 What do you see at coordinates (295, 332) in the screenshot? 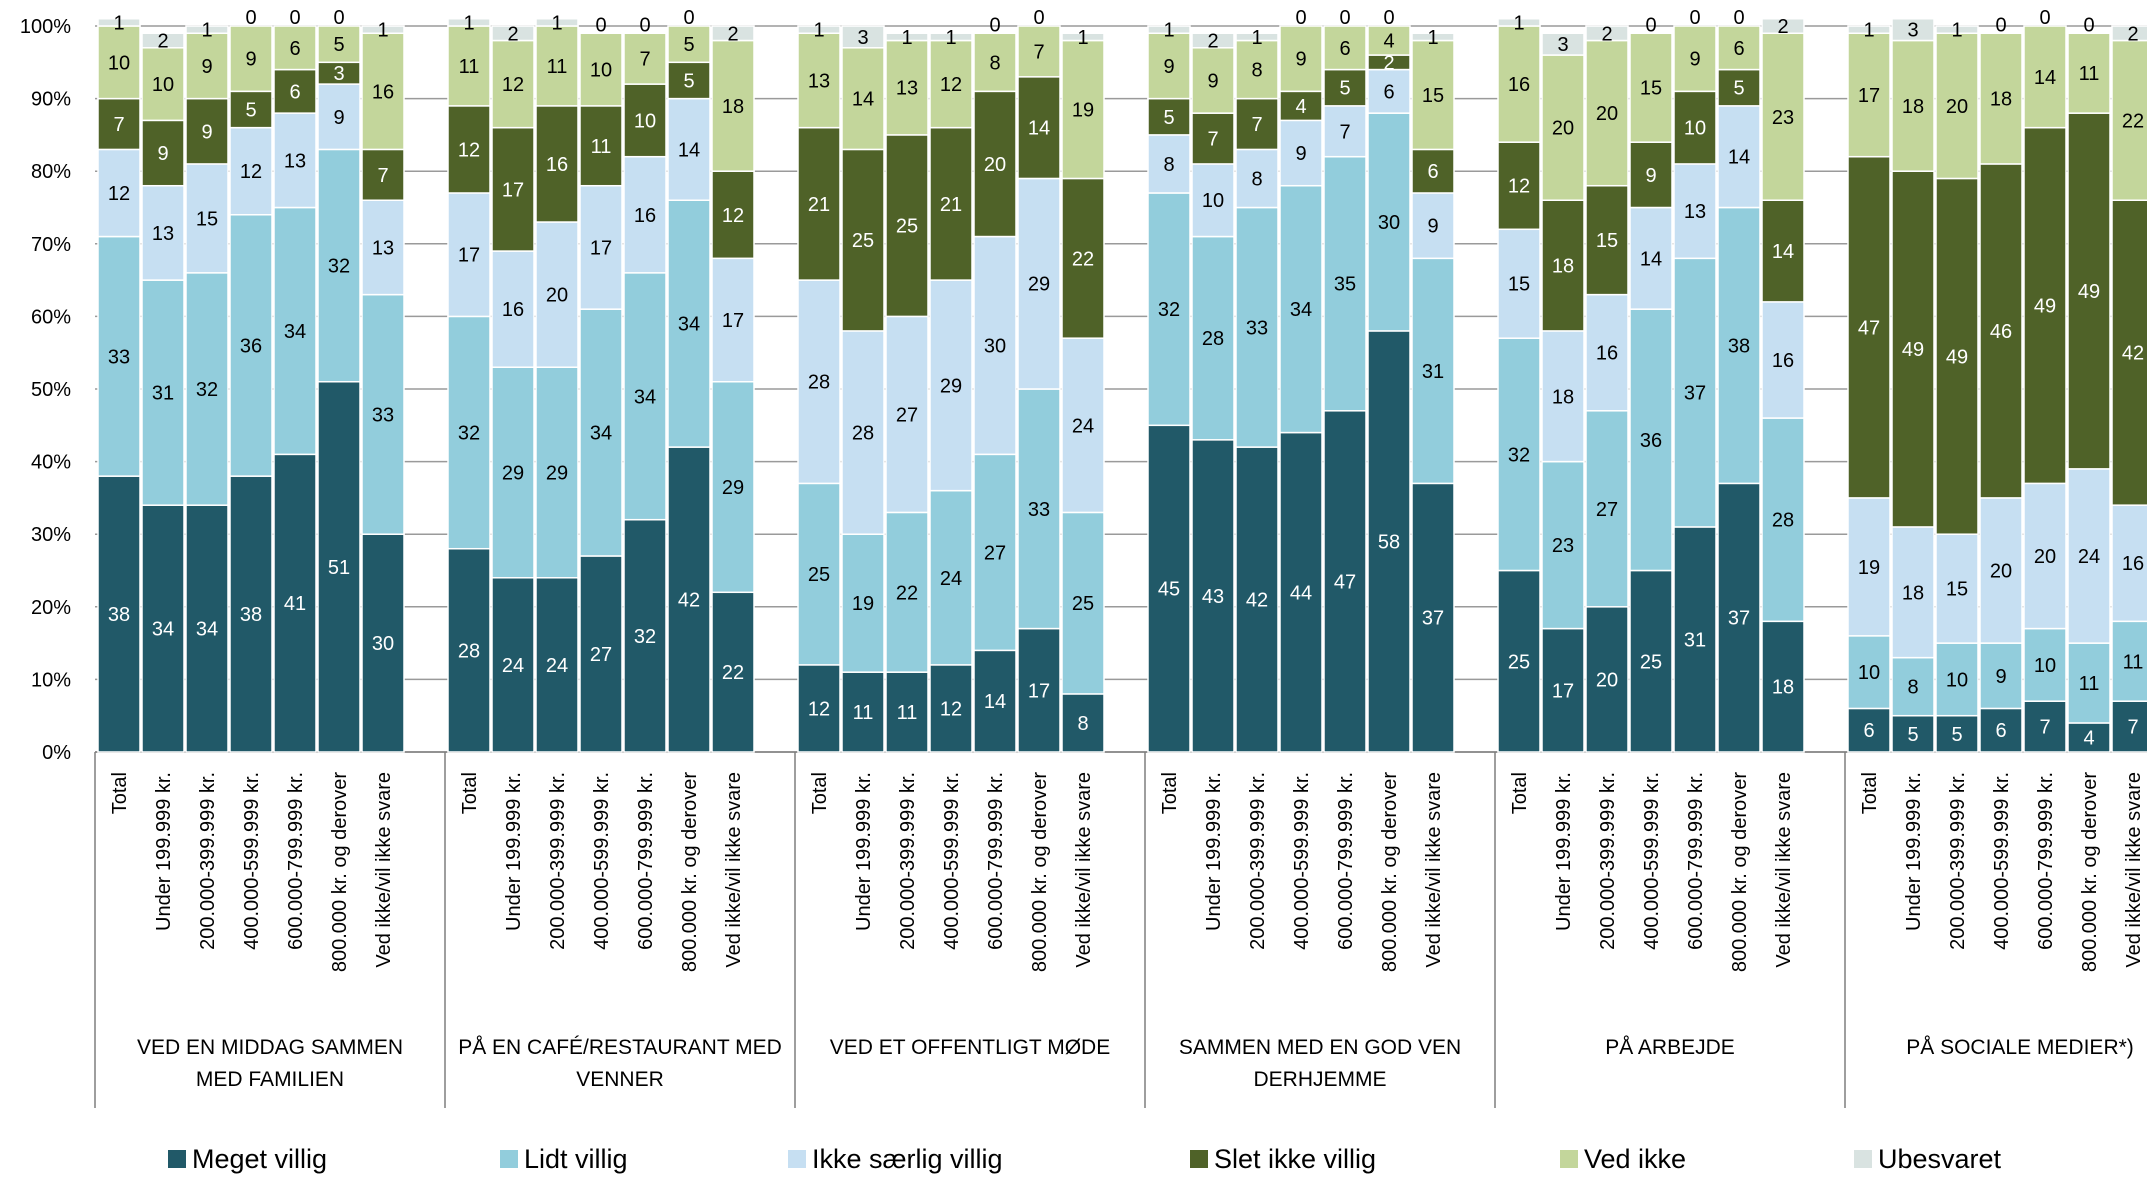
I see `value-label: 34` at bounding box center [295, 332].